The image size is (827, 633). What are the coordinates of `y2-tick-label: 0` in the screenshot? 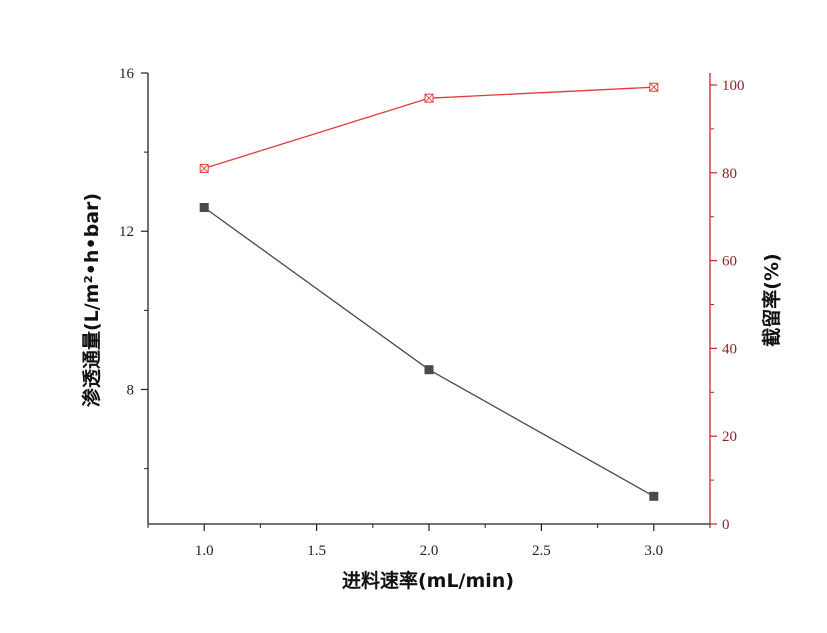 It's located at (726, 525).